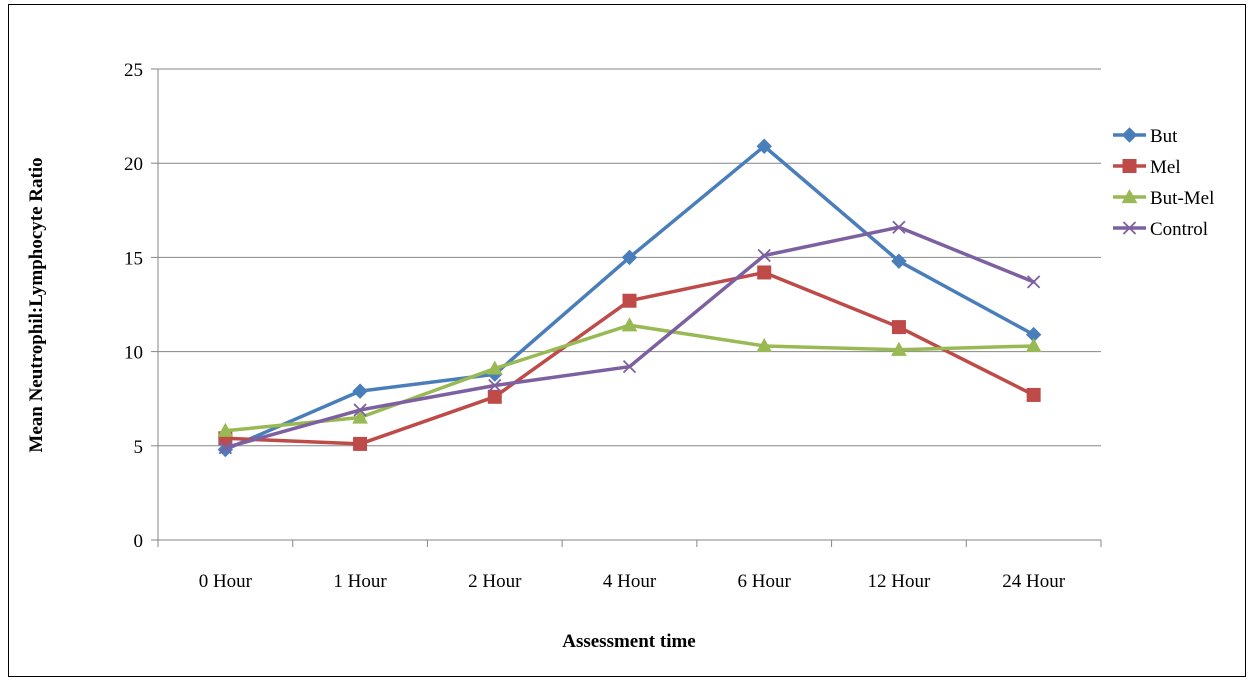 This screenshot has height=681, width=1254. What do you see at coordinates (133, 353) in the screenshot?
I see `y-tick-label: 10` at bounding box center [133, 353].